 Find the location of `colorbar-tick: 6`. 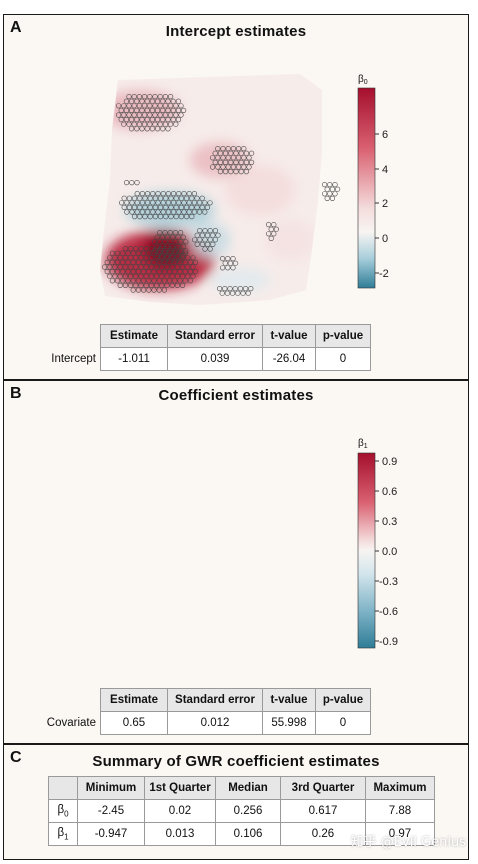

colorbar-tick: 6 is located at coordinates (385, 135).